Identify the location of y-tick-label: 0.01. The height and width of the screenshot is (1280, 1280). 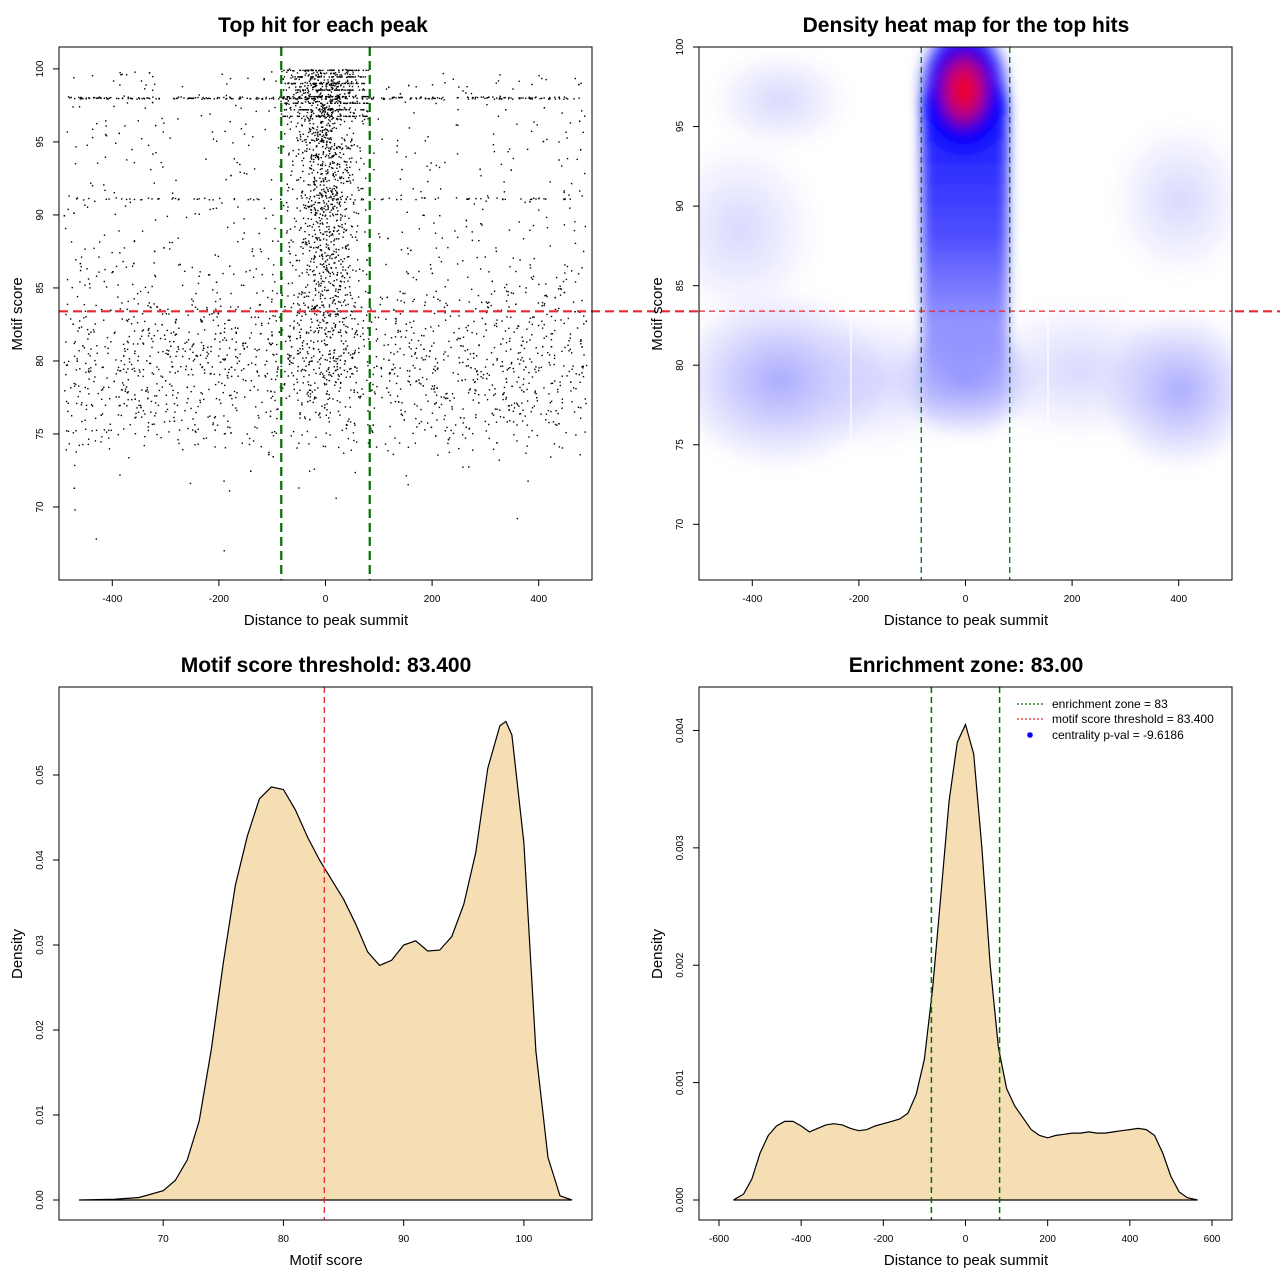
(40, 1115).